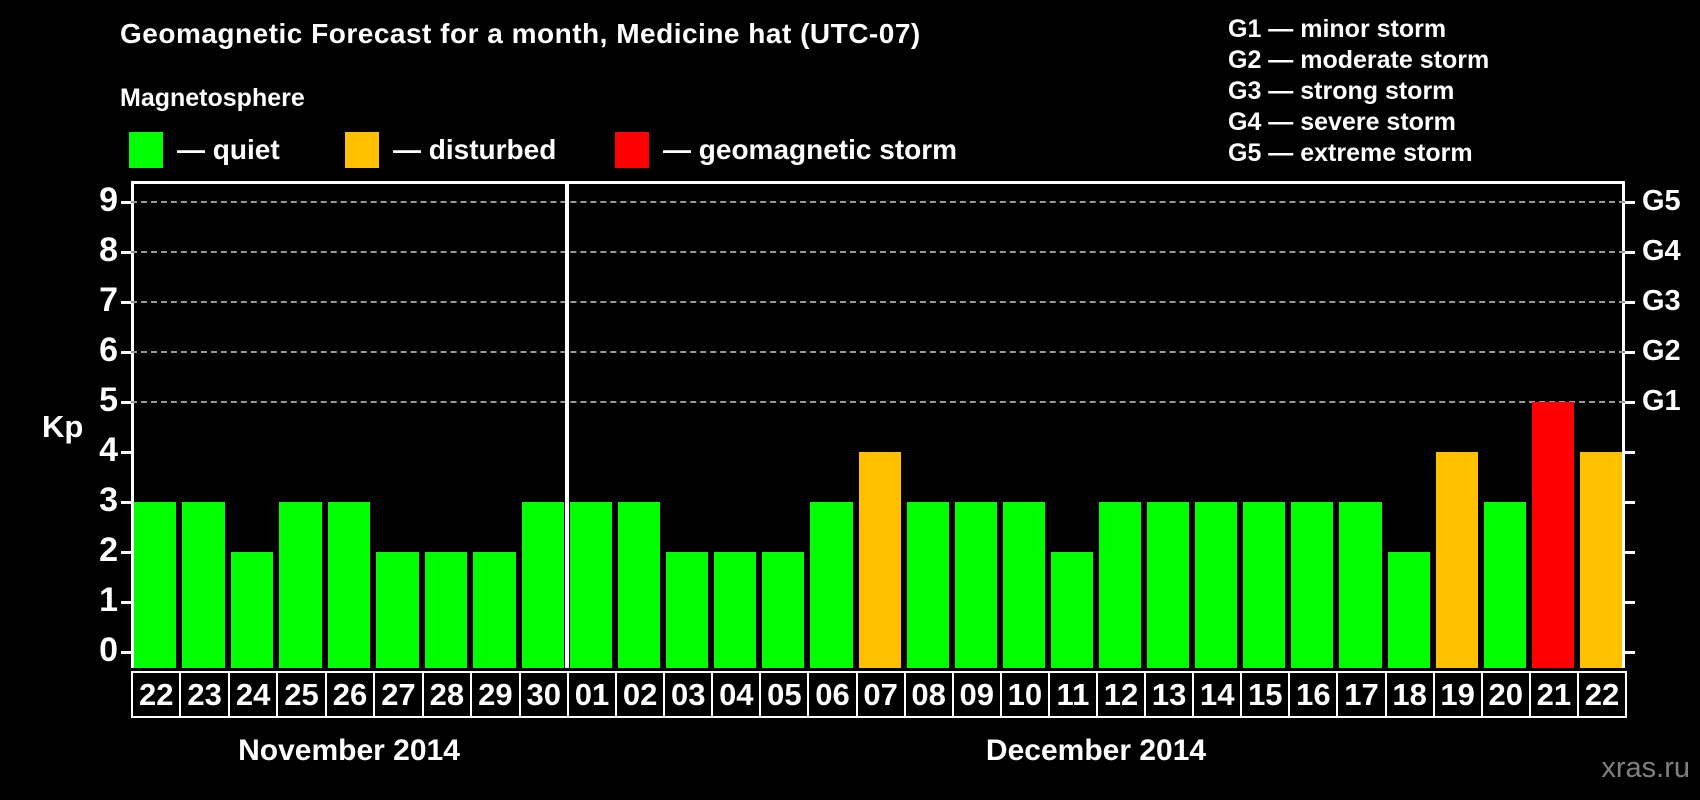 The height and width of the screenshot is (800, 1700). What do you see at coordinates (349, 750) in the screenshot?
I see `month-label: November 2014` at bounding box center [349, 750].